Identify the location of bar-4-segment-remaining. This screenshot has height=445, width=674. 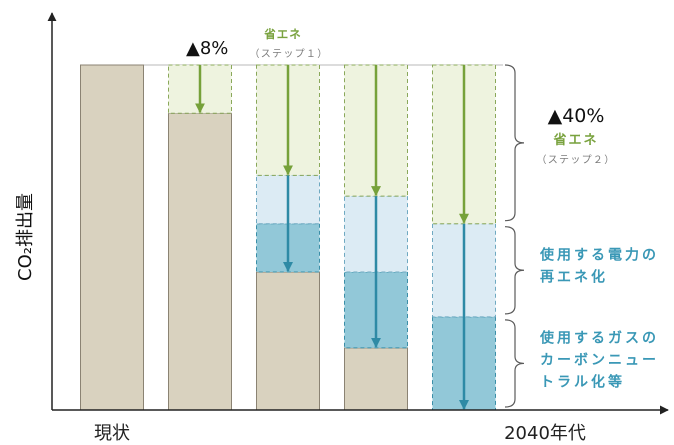
(376, 379).